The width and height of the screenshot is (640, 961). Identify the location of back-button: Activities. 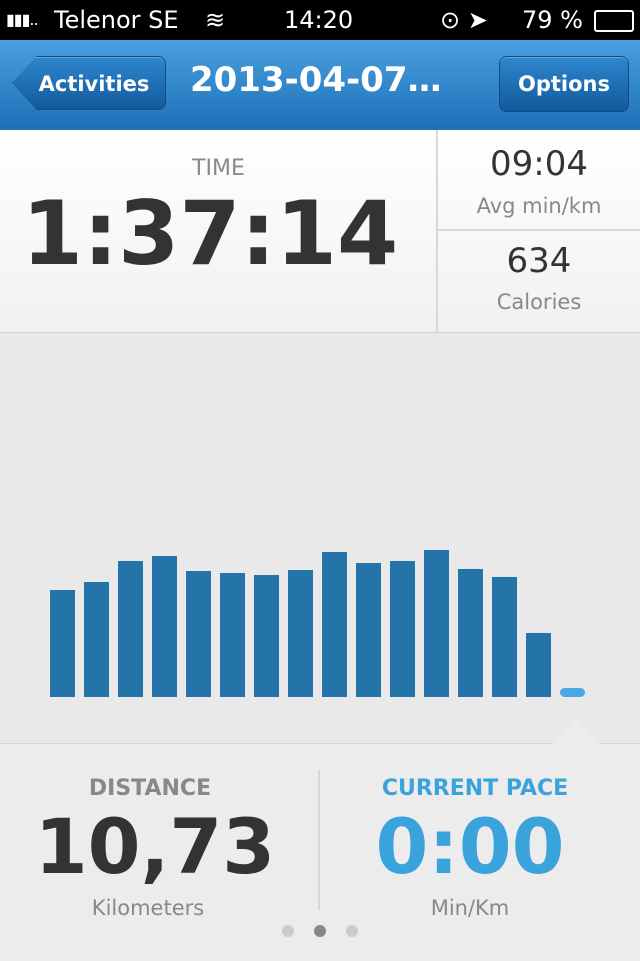
(89, 83).